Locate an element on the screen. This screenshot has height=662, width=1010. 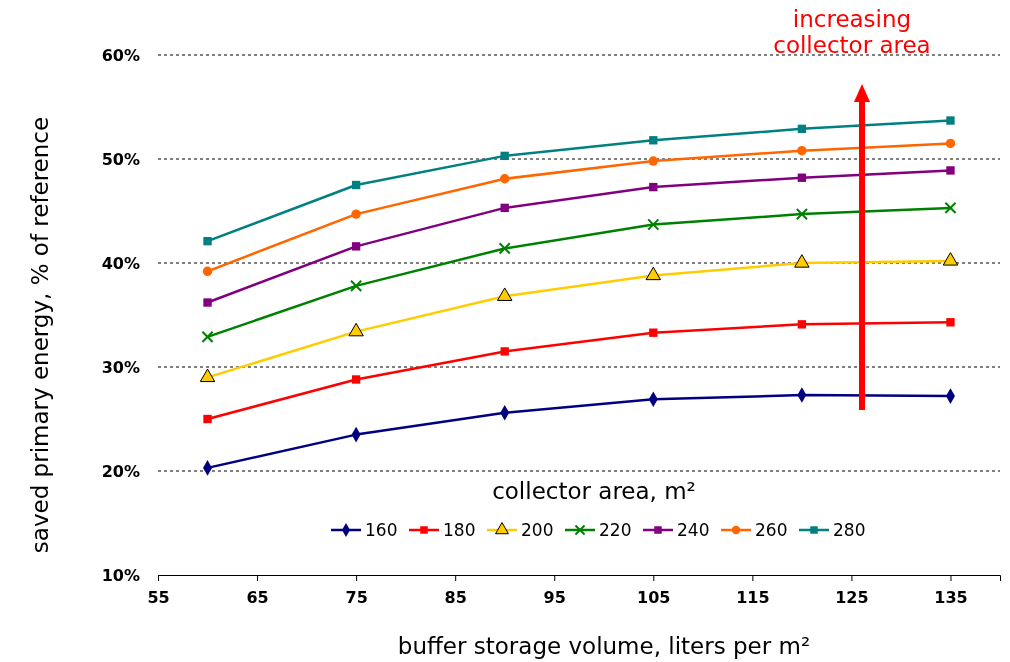
y-tick-label: 20% is located at coordinates (120, 471).